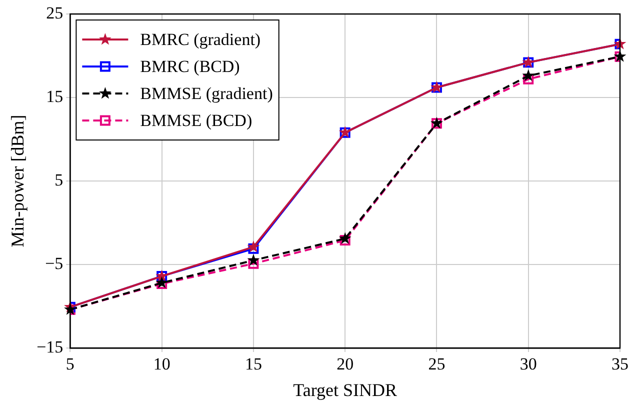  Describe the element at coordinates (18, 181) in the screenshot. I see `y-axis-title: Min-power [dBm]` at that location.